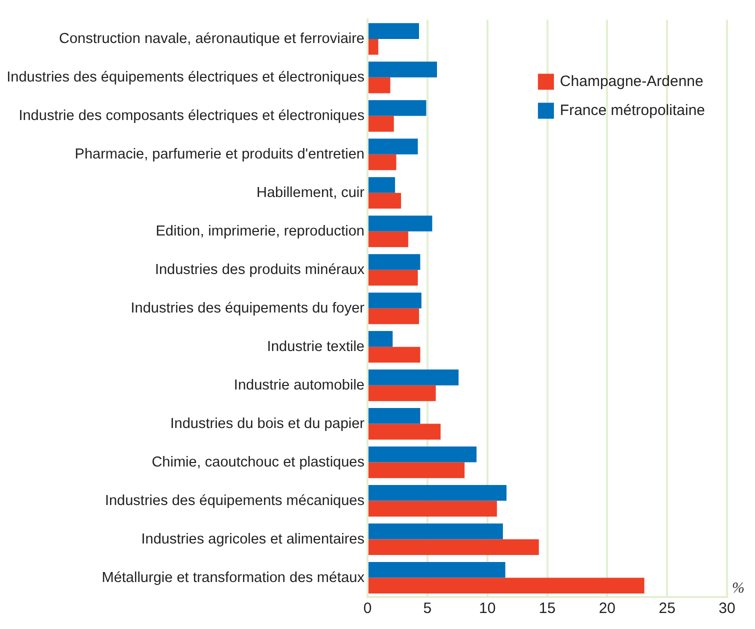 Image resolution: width=755 pixels, height=629 pixels. What do you see at coordinates (367, 609) in the screenshot?
I see `x-tick-label: 0` at bounding box center [367, 609].